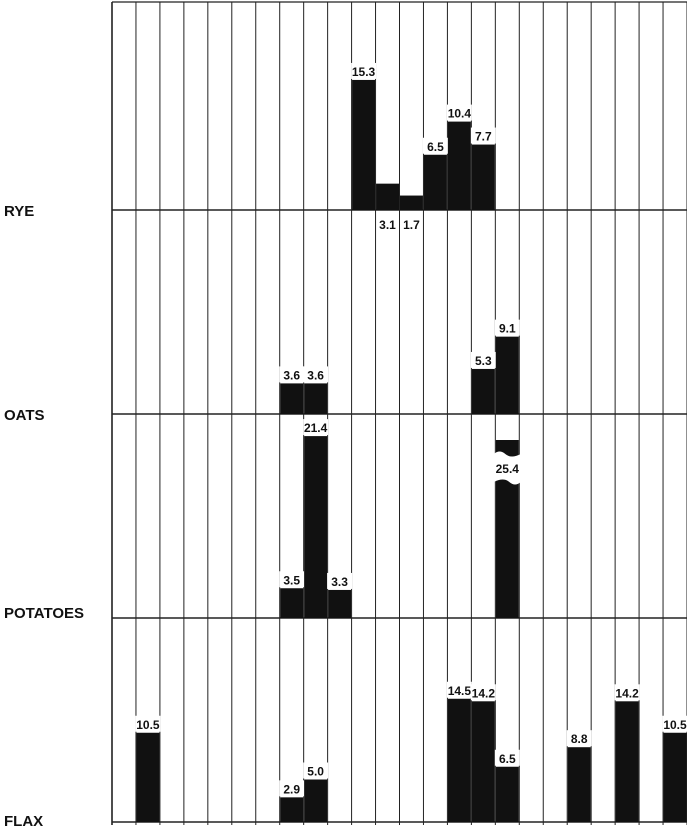 This screenshot has height=827, width=687. I want to click on row-labels: RYE OATS POTATOES FLAX, so click(44, 515).